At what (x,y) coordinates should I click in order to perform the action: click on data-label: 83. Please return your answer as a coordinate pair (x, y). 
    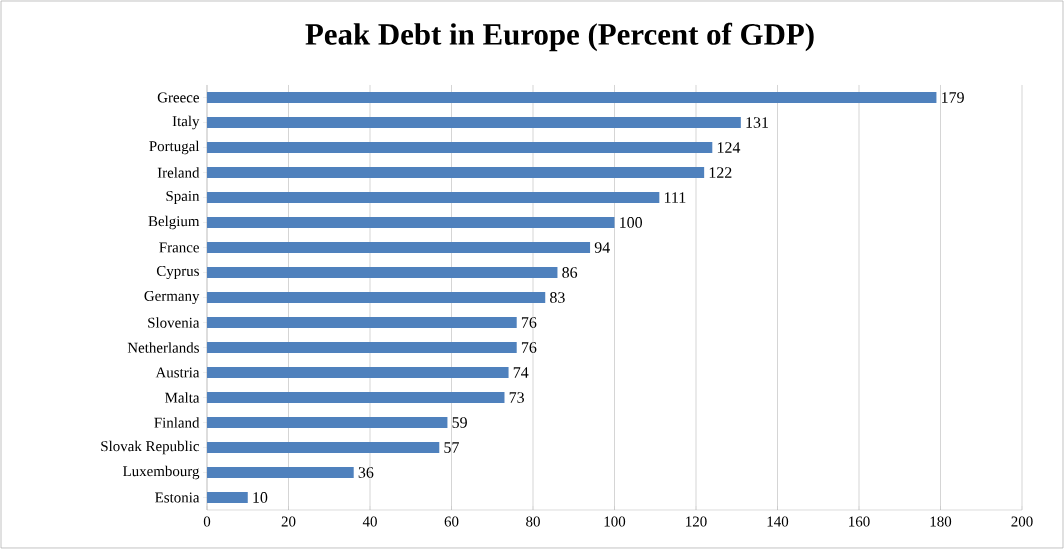
    Looking at the image, I should click on (557, 297).